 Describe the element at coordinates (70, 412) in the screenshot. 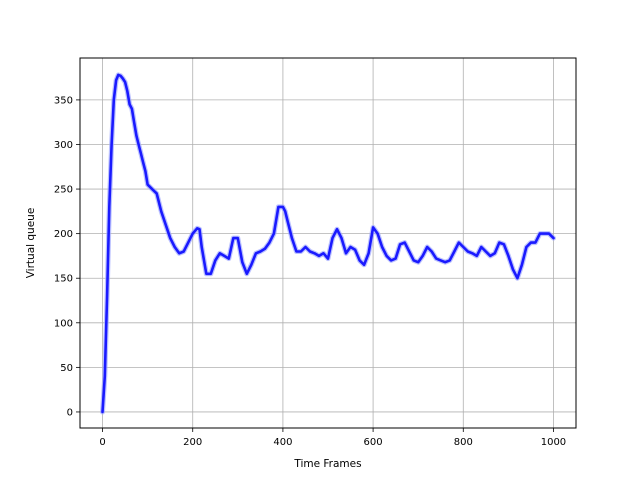

I see `y-tick-label: 0` at that location.